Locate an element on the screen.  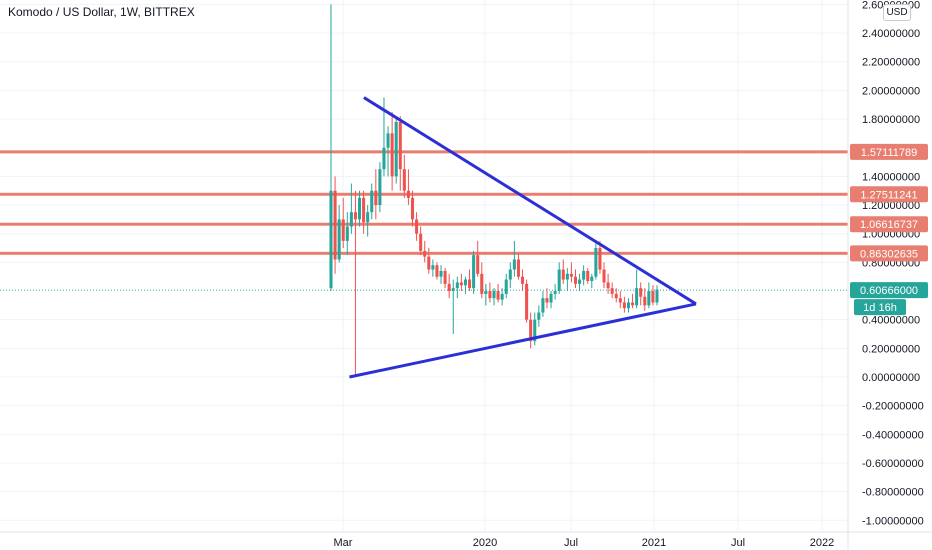
currency-selector: USD is located at coordinates (897, 12).